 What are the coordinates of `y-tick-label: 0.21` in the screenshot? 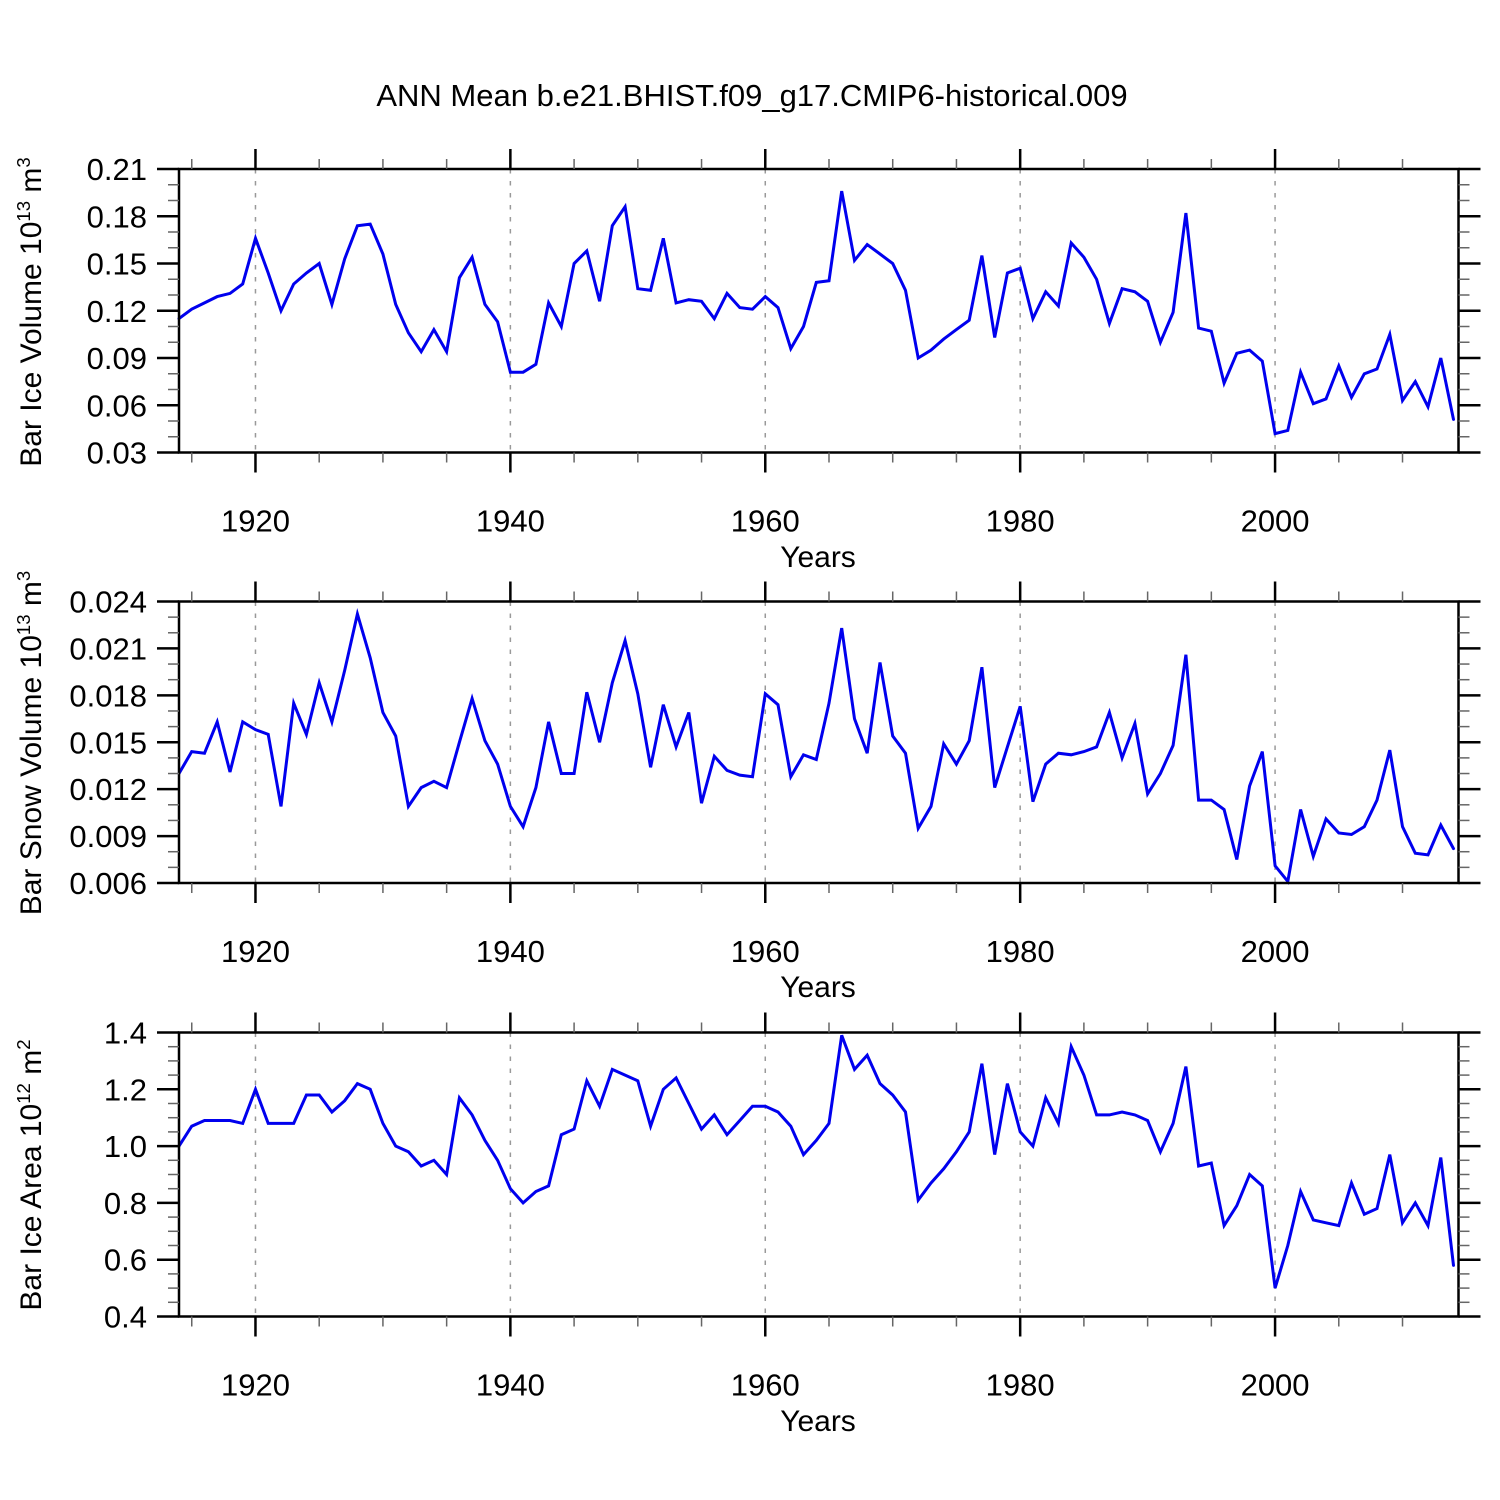 It's located at (117, 169).